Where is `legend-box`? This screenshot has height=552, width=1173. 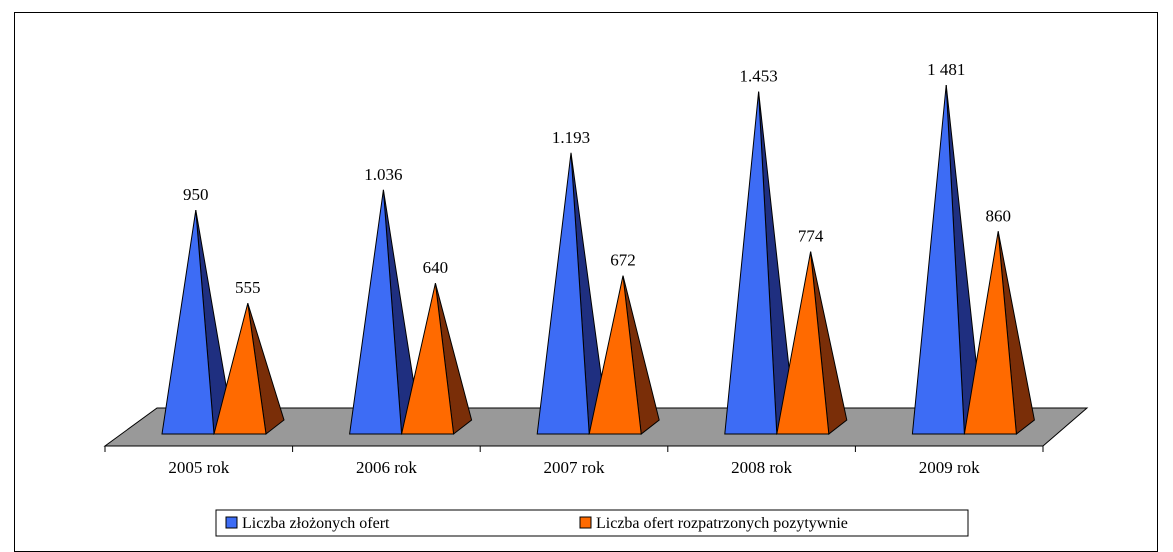
legend-box is located at coordinates (592, 523).